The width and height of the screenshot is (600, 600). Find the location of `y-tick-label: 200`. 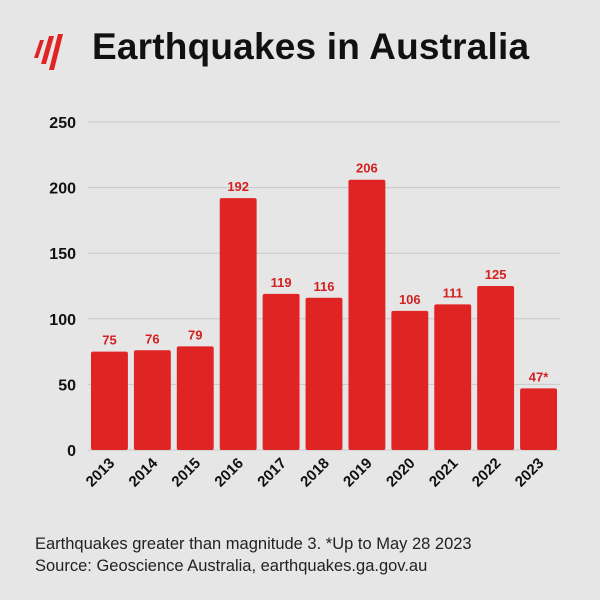

y-tick-label: 200 is located at coordinates (62, 189).